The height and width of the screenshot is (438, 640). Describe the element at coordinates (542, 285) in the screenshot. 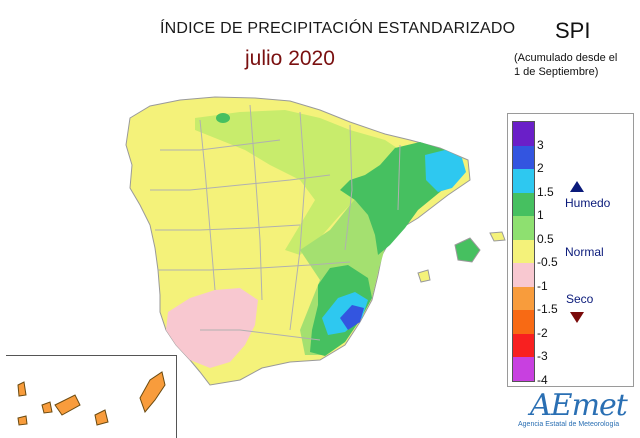

I see `legend-tick-label: -1` at that location.